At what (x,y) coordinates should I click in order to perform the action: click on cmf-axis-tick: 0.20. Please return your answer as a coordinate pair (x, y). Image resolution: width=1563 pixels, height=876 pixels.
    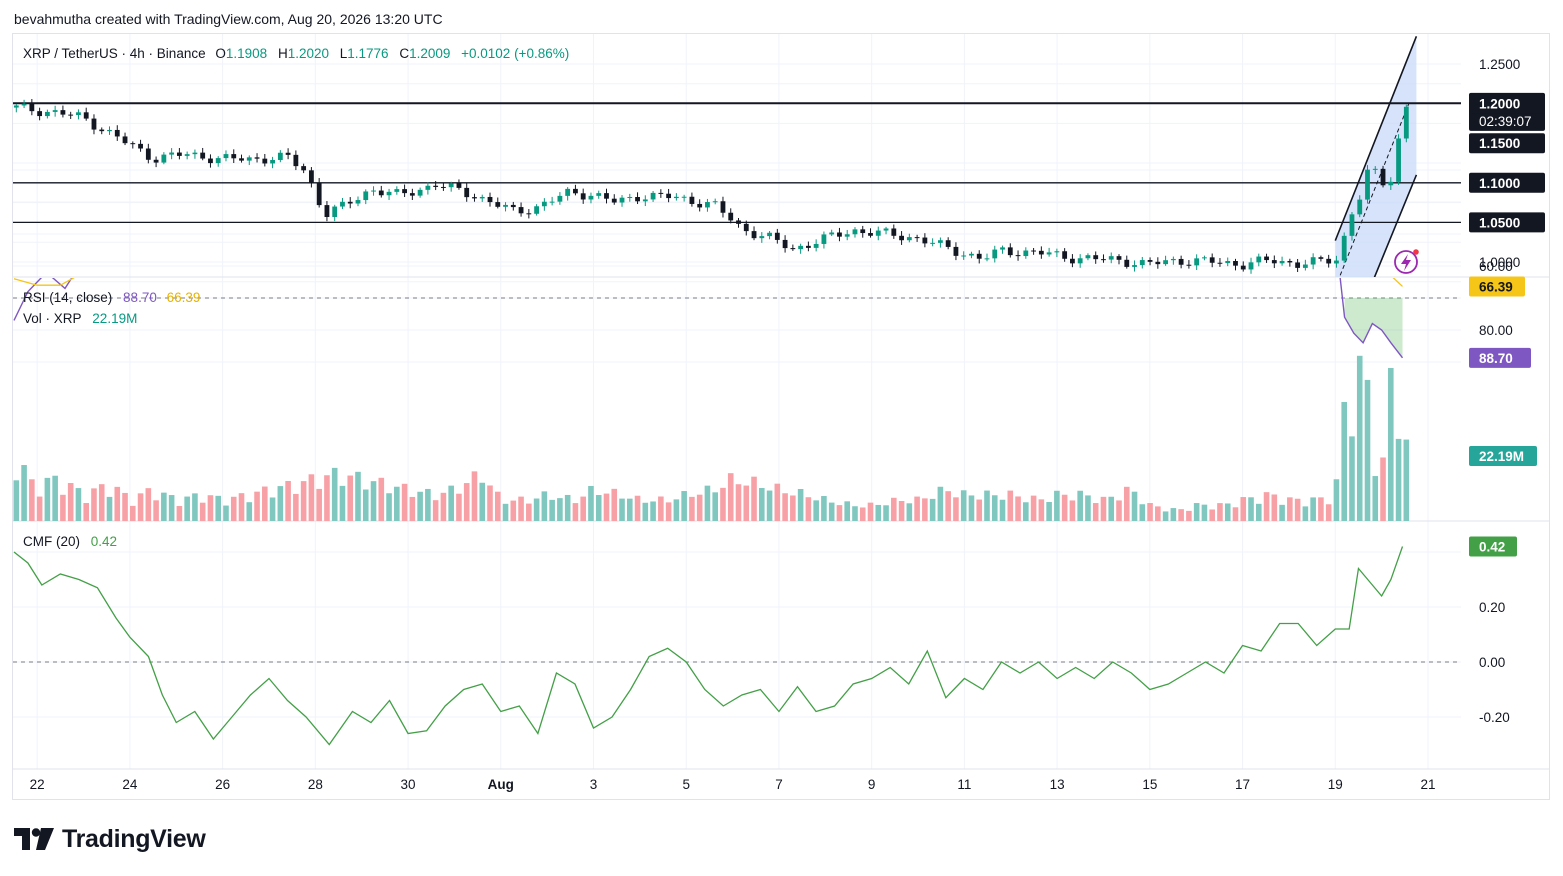
    Looking at the image, I should click on (1492, 607).